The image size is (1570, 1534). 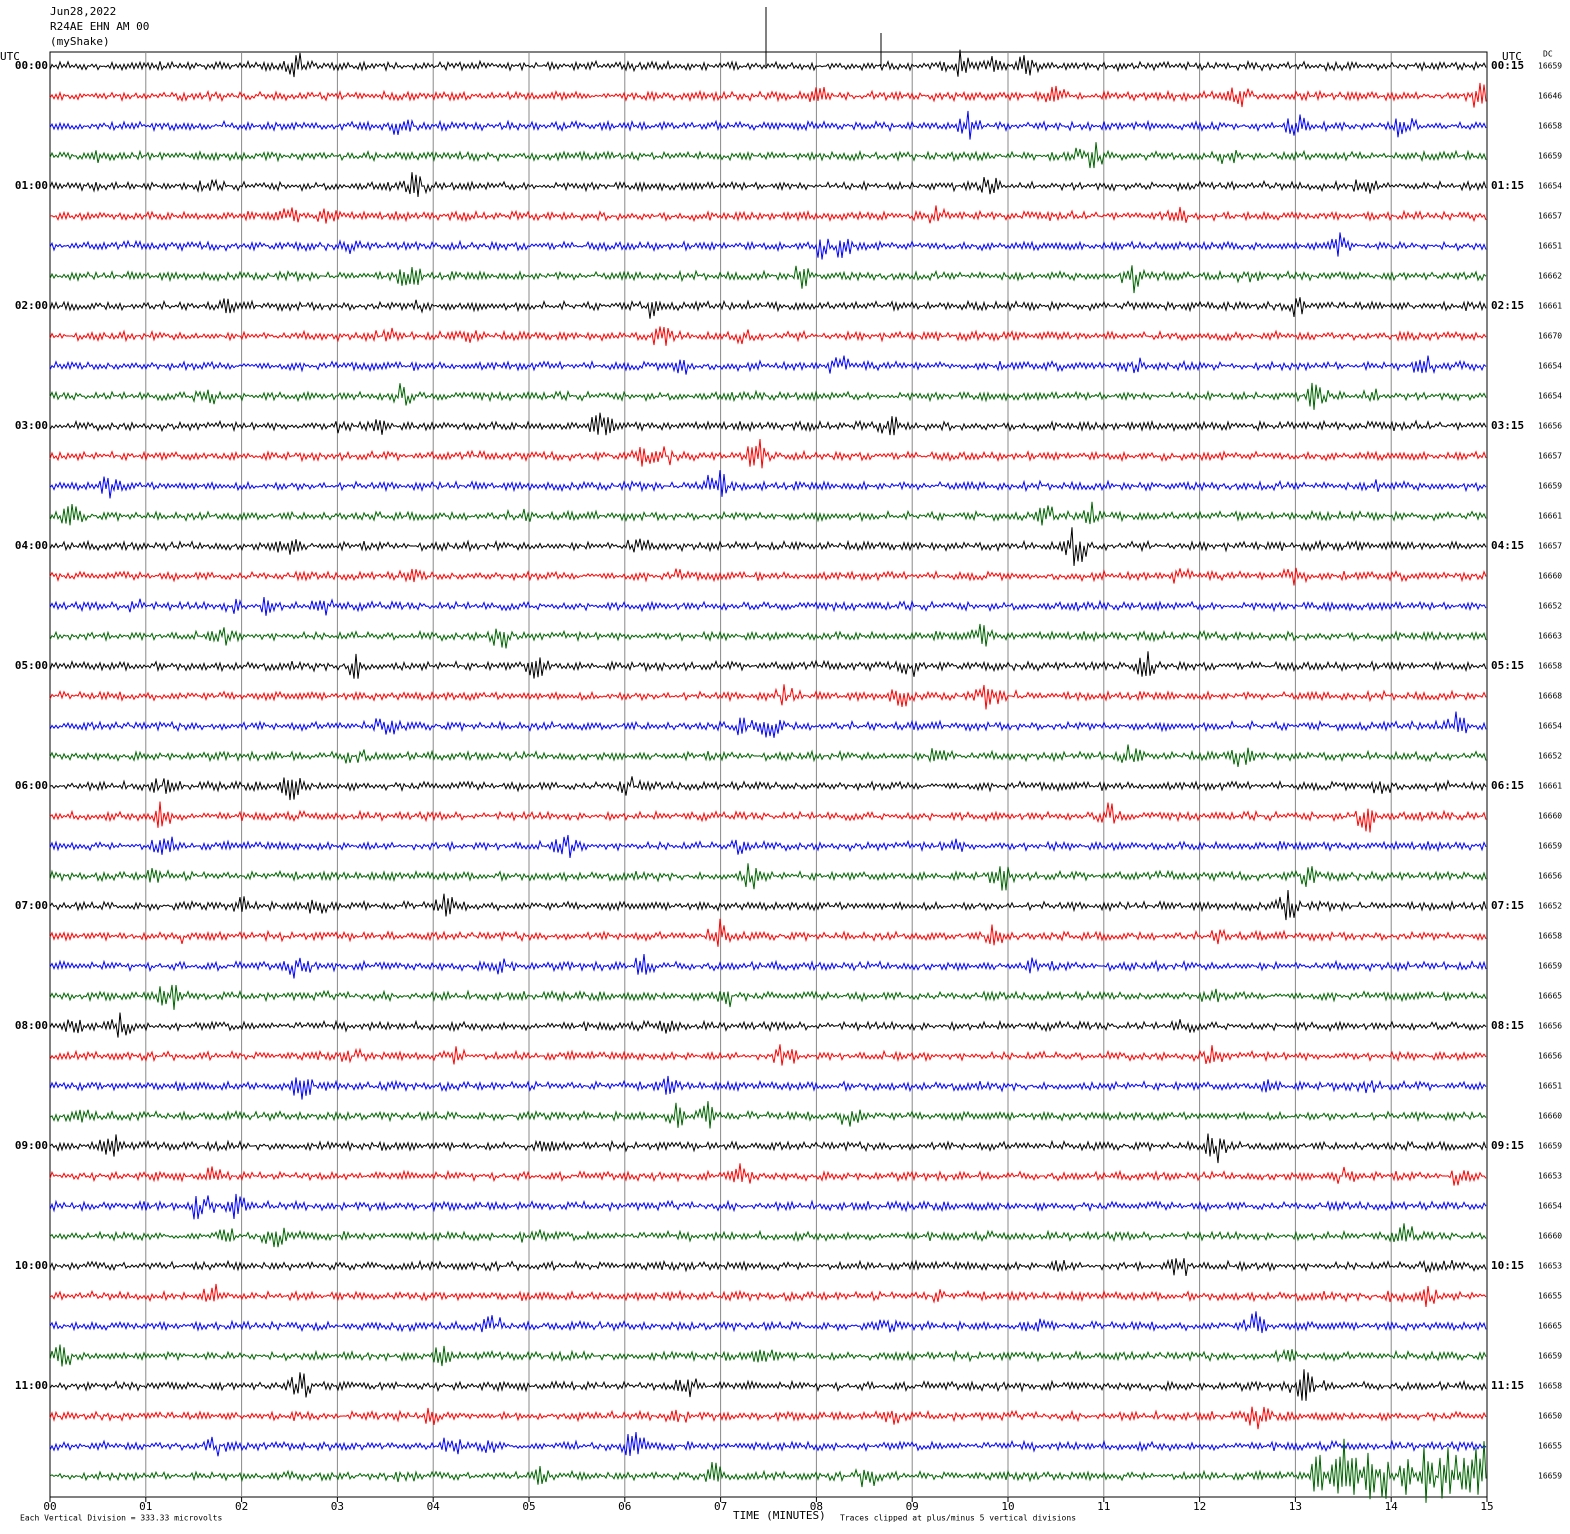 What do you see at coordinates (1550, 276) in the screenshot?
I see `dc-value: 16662` at bounding box center [1550, 276].